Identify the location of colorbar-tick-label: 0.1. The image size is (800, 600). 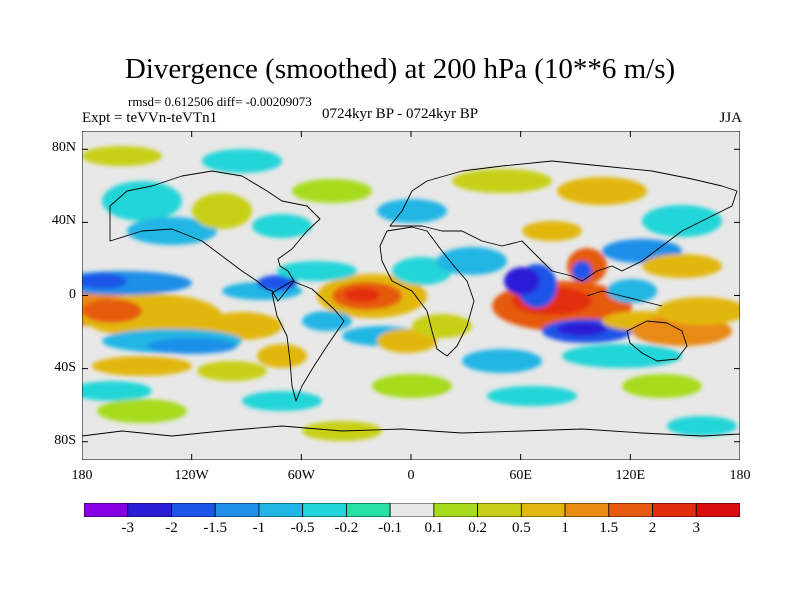
(434, 528).